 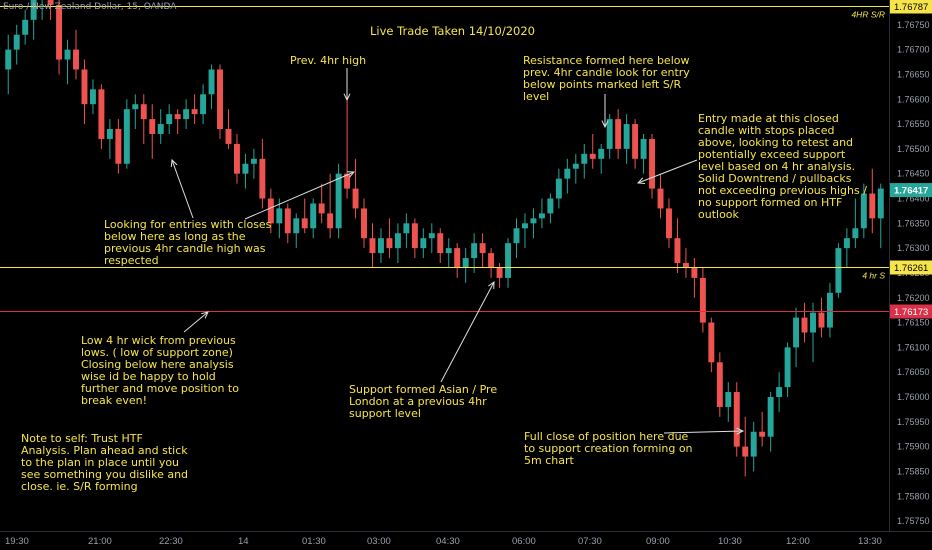 What do you see at coordinates (913, 149) in the screenshot?
I see `y-tick-label: 1.76500` at bounding box center [913, 149].